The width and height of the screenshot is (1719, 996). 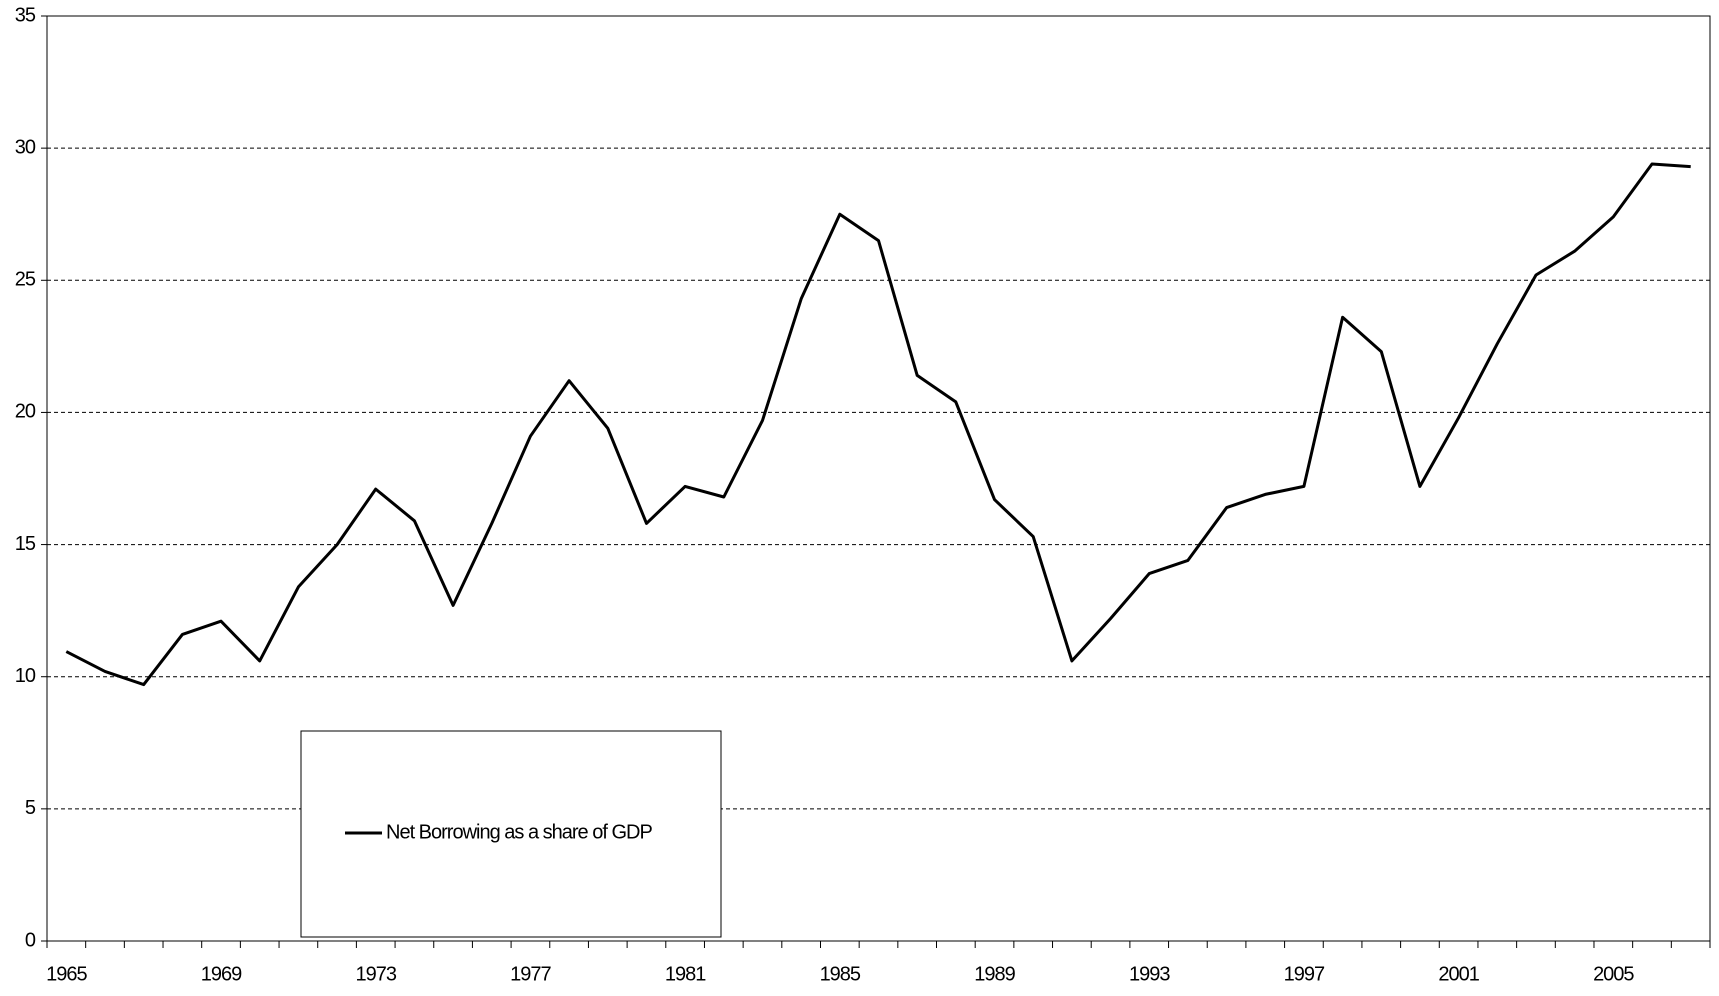 What do you see at coordinates (30, 808) in the screenshot?
I see `y-tick-label: 5` at bounding box center [30, 808].